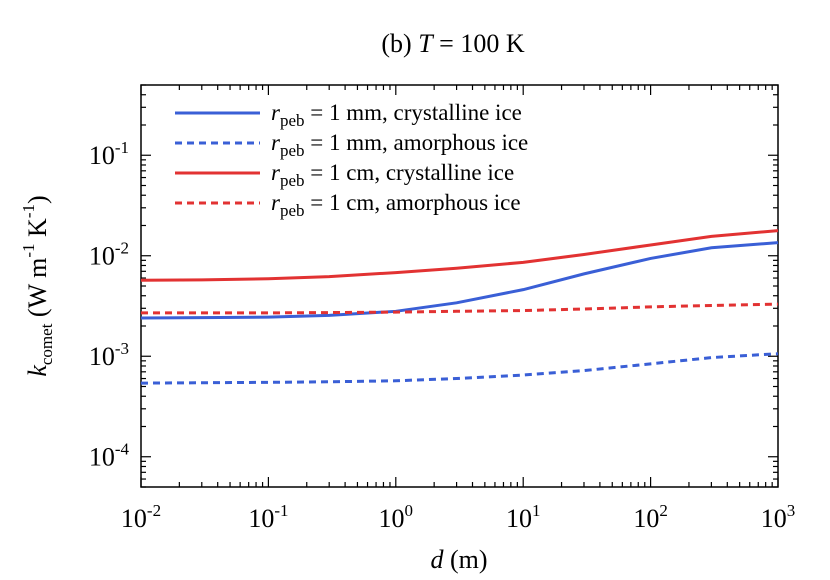 This screenshot has width=830, height=580. What do you see at coordinates (109, 456) in the screenshot?
I see `y-tick-label: 10⁻⁴` at bounding box center [109, 456].